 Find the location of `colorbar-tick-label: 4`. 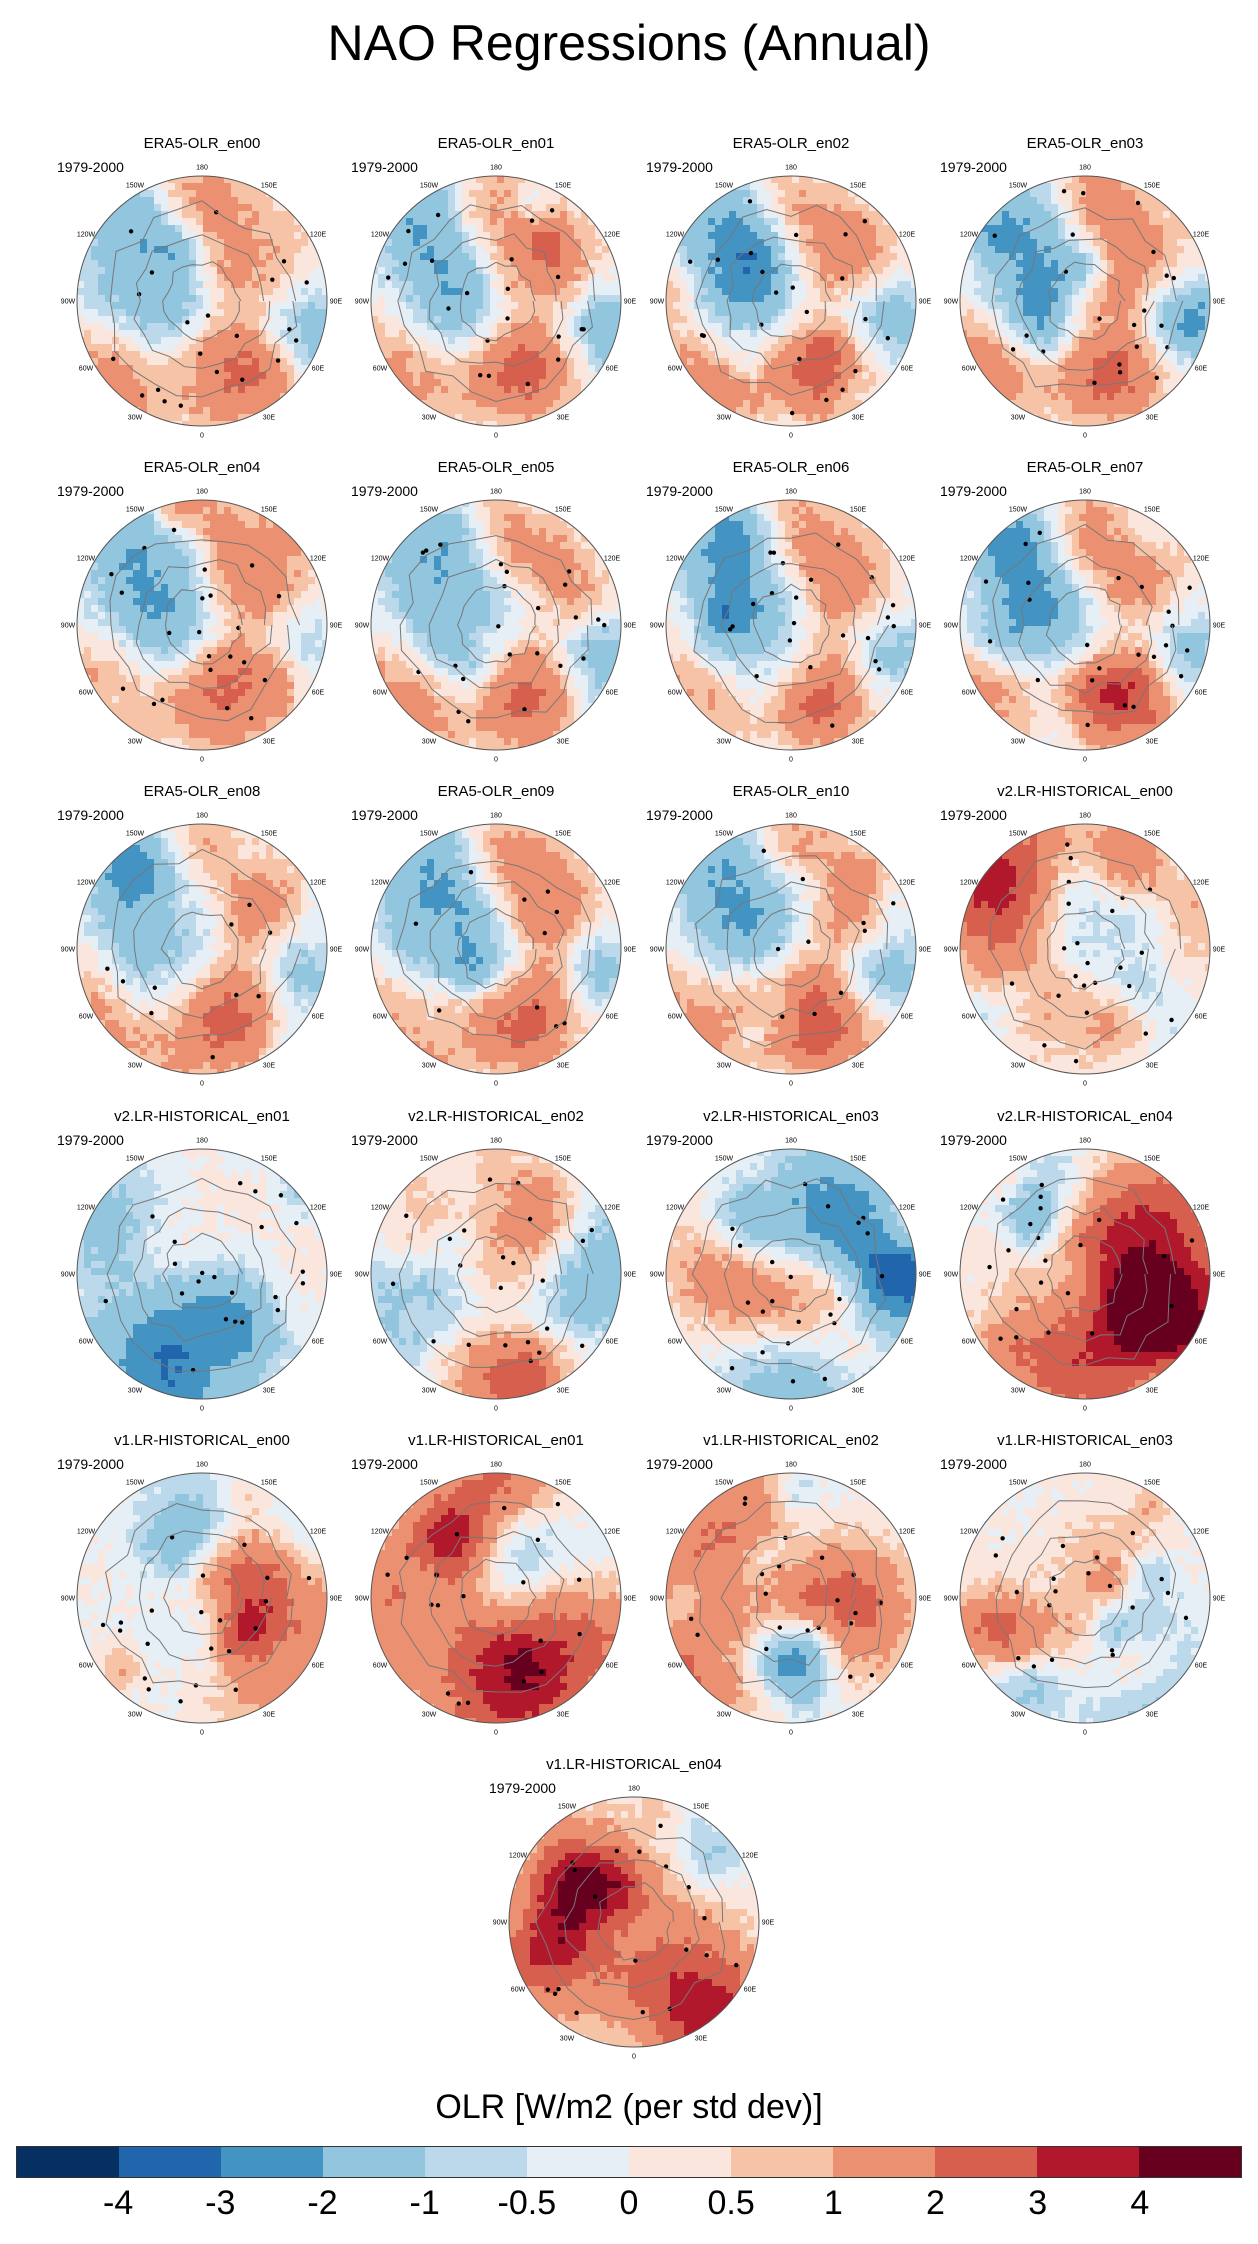

colorbar-tick-label: 4 is located at coordinates (1139, 2203).